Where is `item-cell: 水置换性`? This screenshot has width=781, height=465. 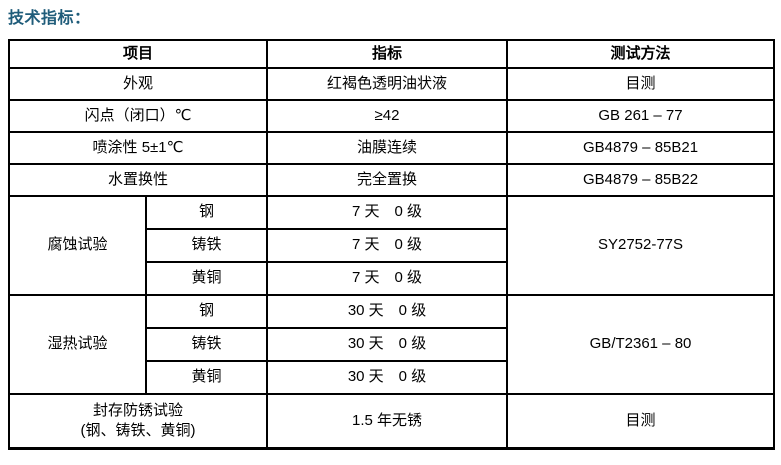 item-cell: 水置换性 is located at coordinates (138, 180).